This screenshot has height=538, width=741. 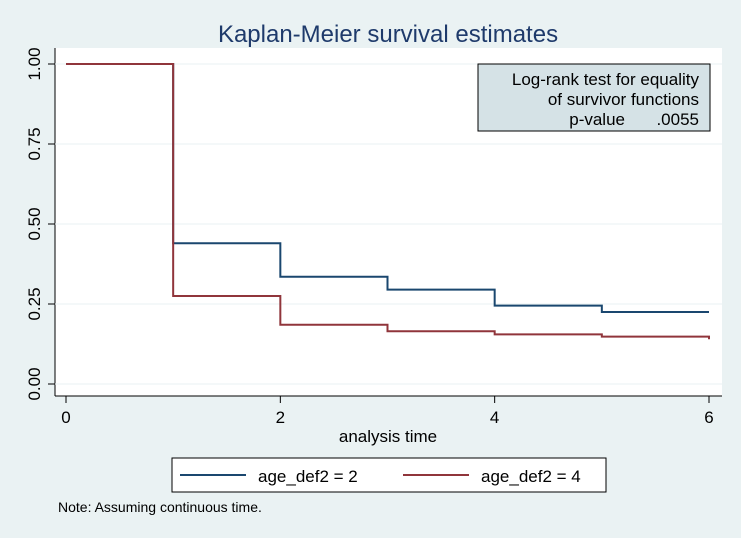 What do you see at coordinates (387, 411) in the screenshot?
I see `x-ticks: 0 2 4 6` at bounding box center [387, 411].